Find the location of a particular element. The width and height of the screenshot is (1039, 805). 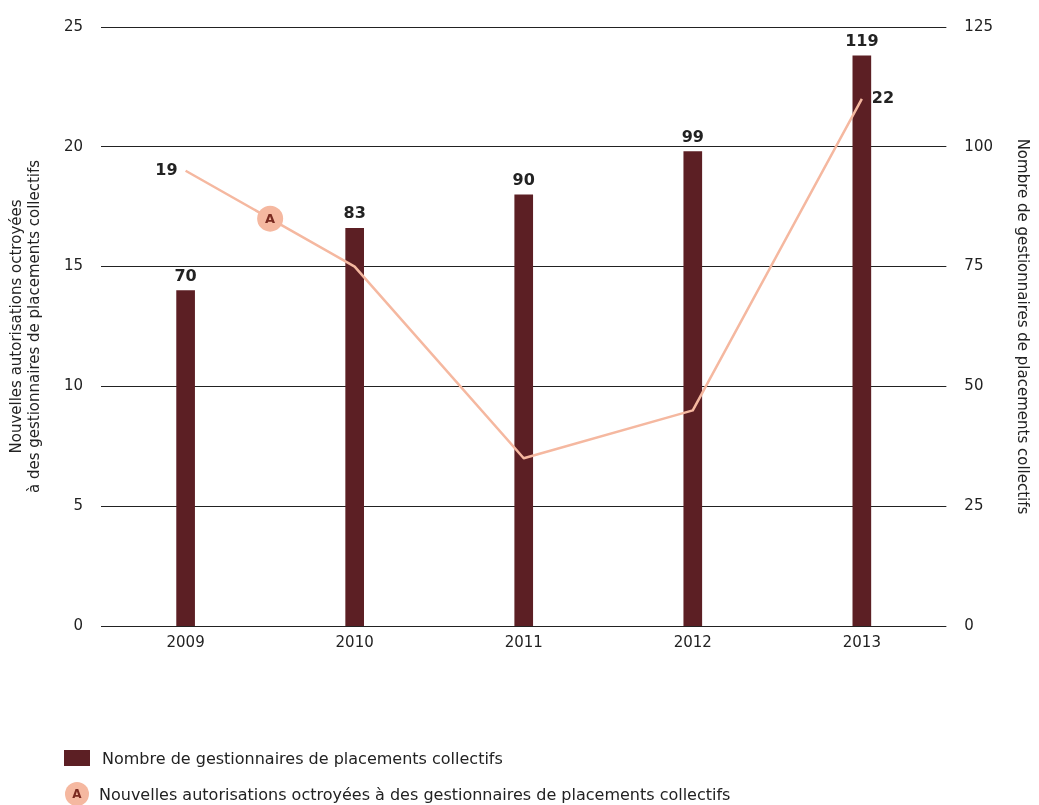

x-tick-label: 2011 is located at coordinates (523, 641).